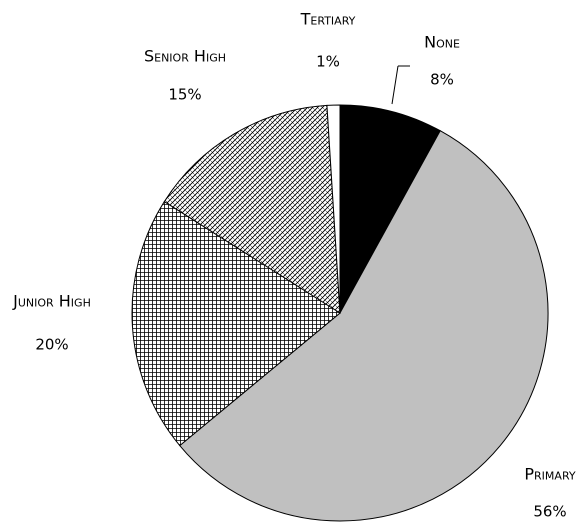 This screenshot has height=522, width=586. What do you see at coordinates (549, 474) in the screenshot?
I see `category-label: Primary` at bounding box center [549, 474].